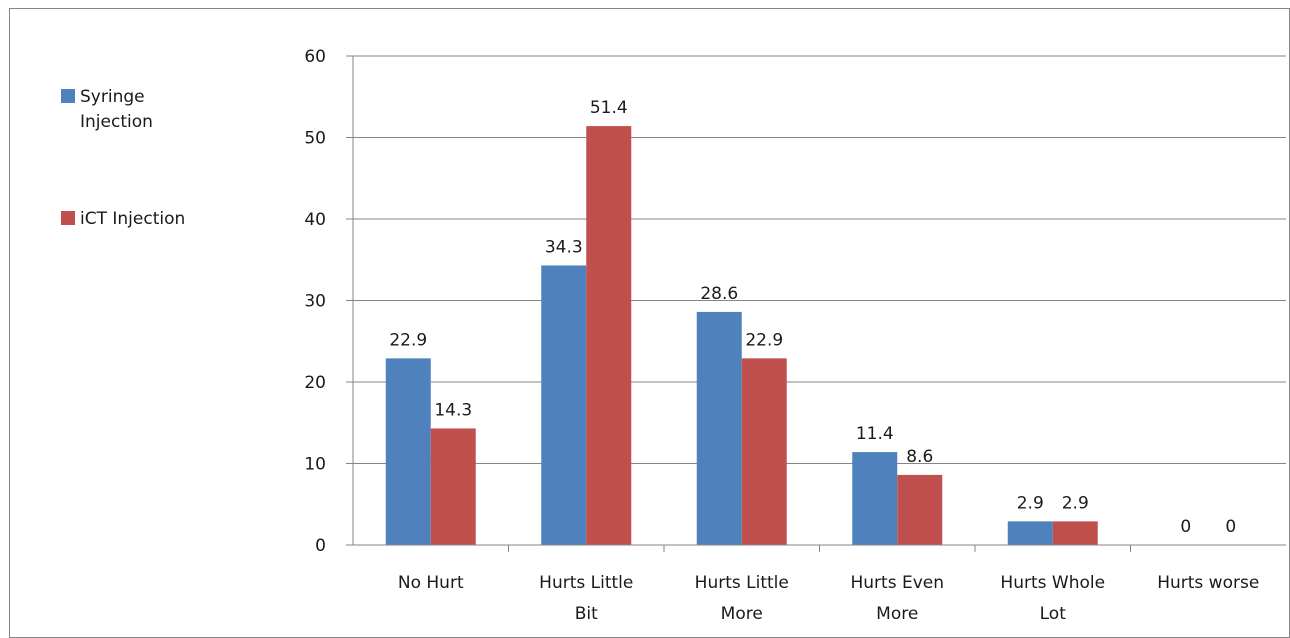 The image size is (1290, 638). I want to click on data-label: 28.6, so click(719, 294).